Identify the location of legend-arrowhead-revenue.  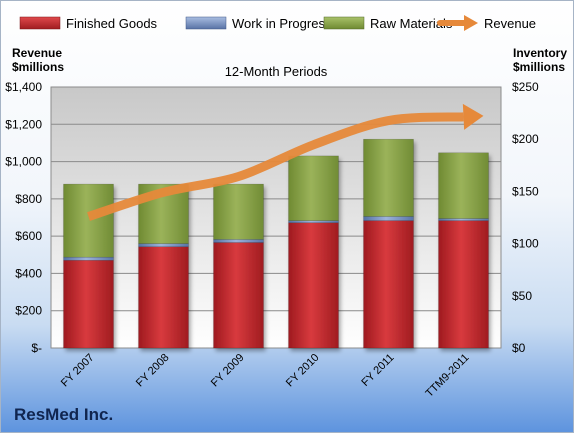
(471, 23).